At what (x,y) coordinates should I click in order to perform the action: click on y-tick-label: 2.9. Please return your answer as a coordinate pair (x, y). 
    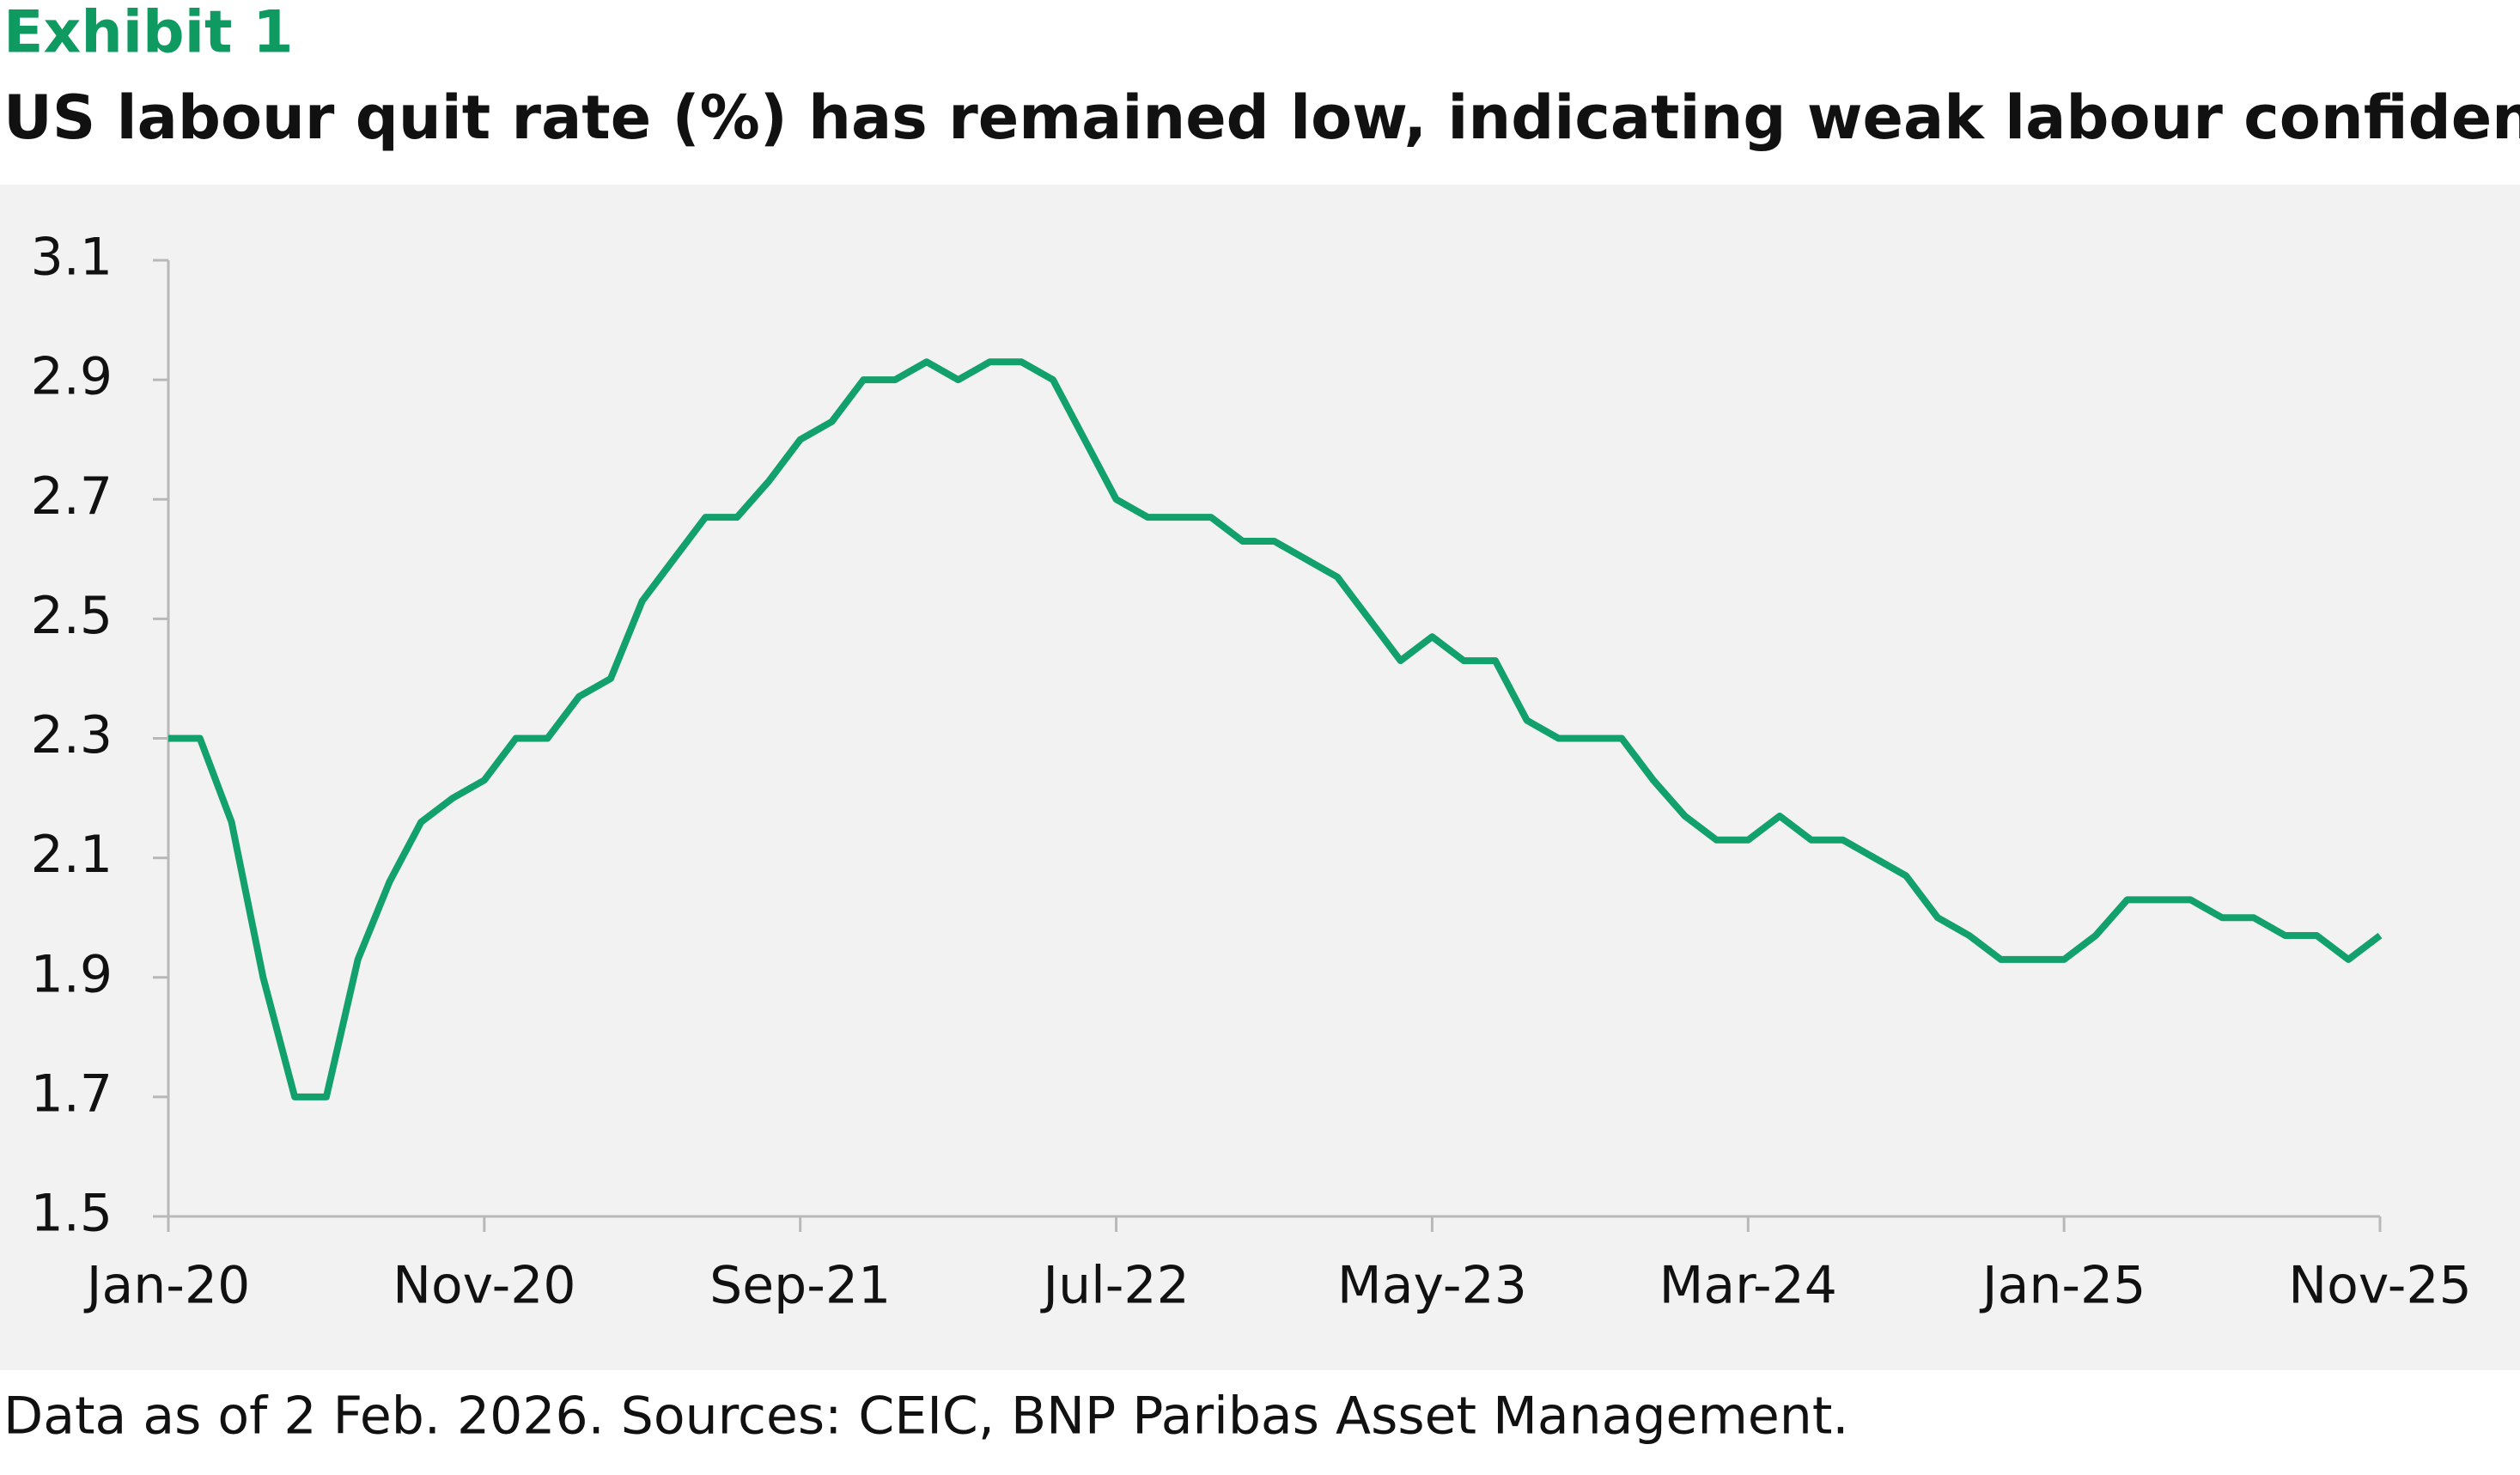
    Looking at the image, I should click on (72, 377).